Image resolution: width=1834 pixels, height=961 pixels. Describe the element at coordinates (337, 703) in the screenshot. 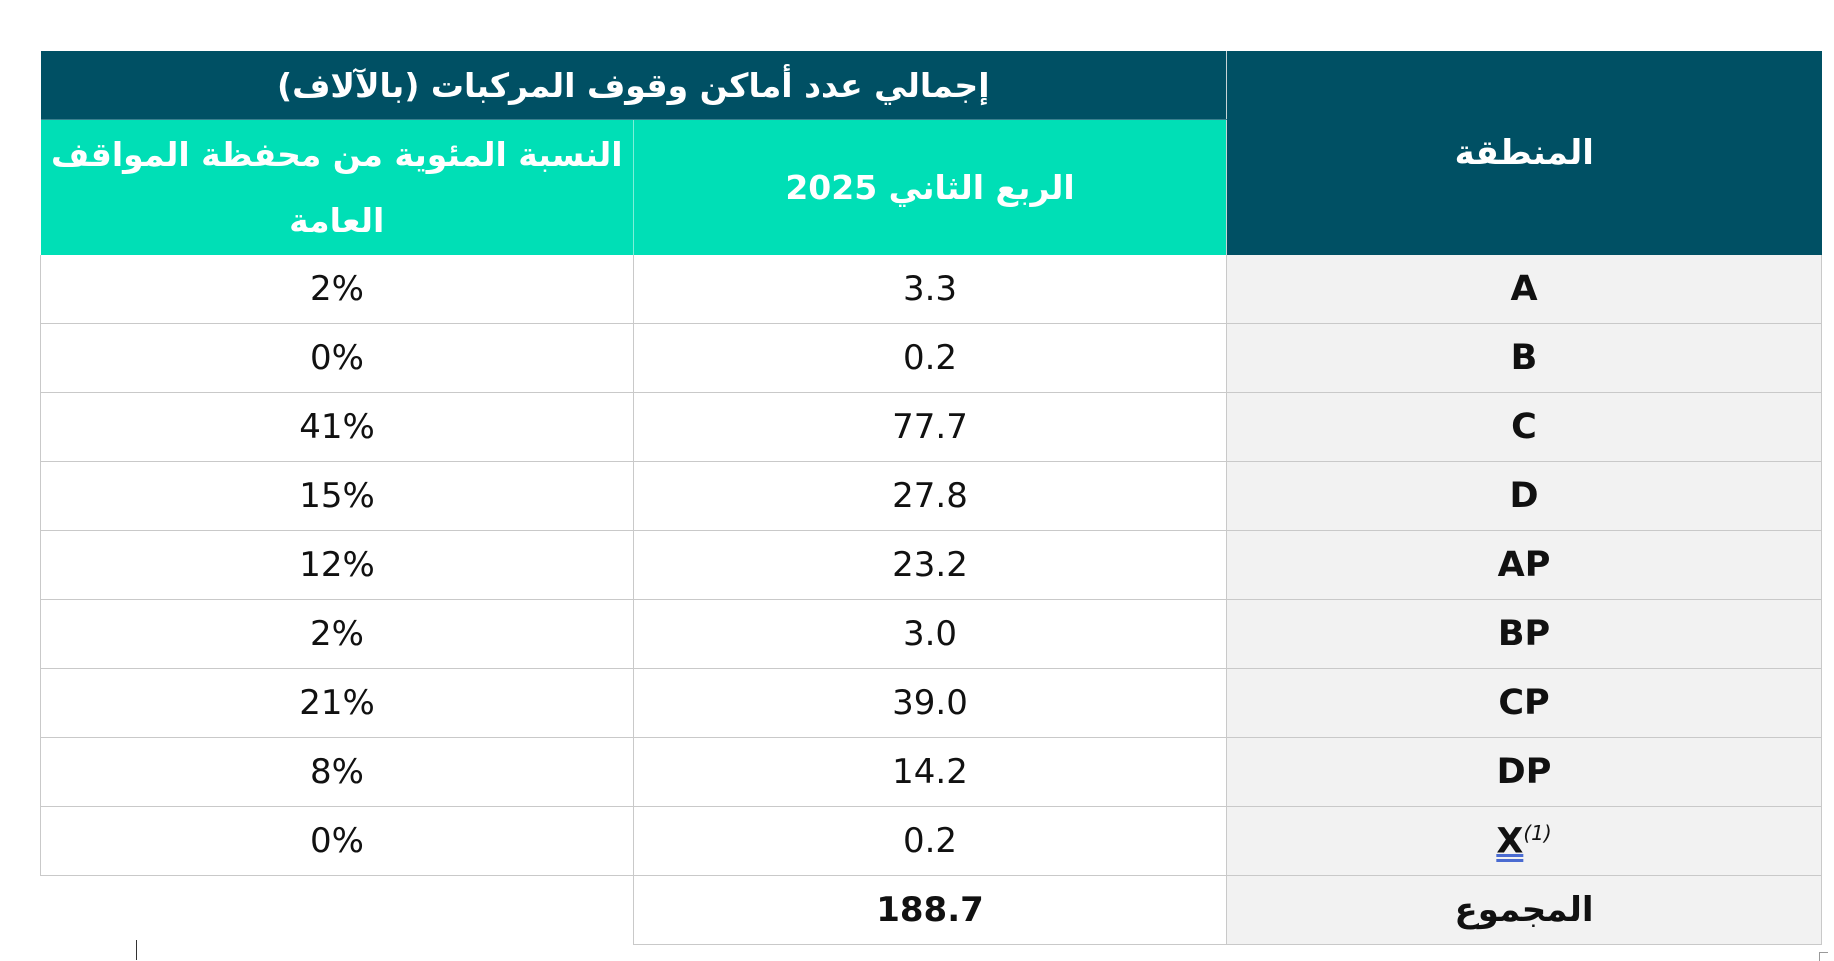

I see `pct-cell: 21%` at that location.